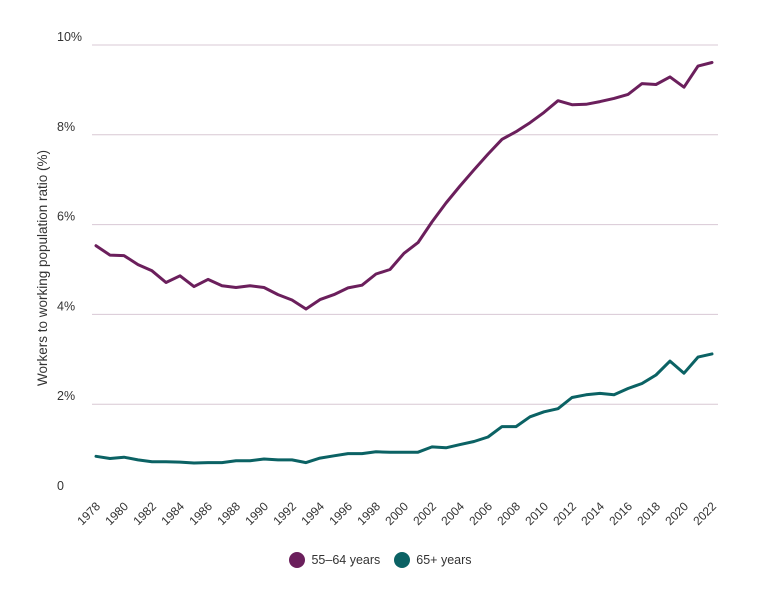  I want to click on legend: 55–64 years 65+ years, so click(380, 560).